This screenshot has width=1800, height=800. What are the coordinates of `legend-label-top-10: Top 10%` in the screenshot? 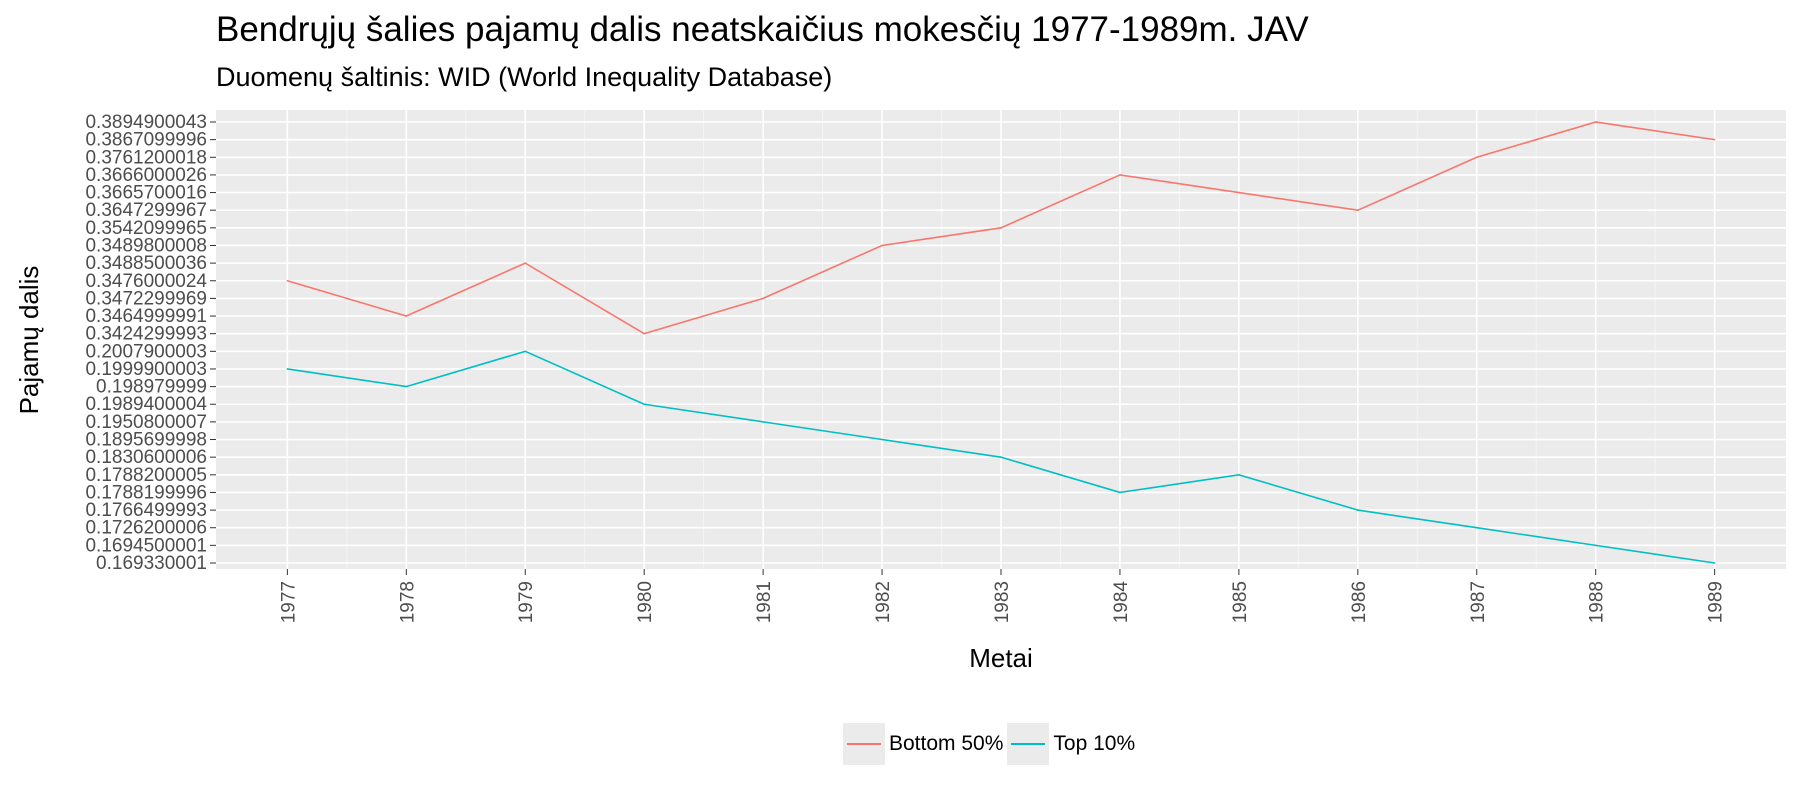 It's located at (1094, 743).